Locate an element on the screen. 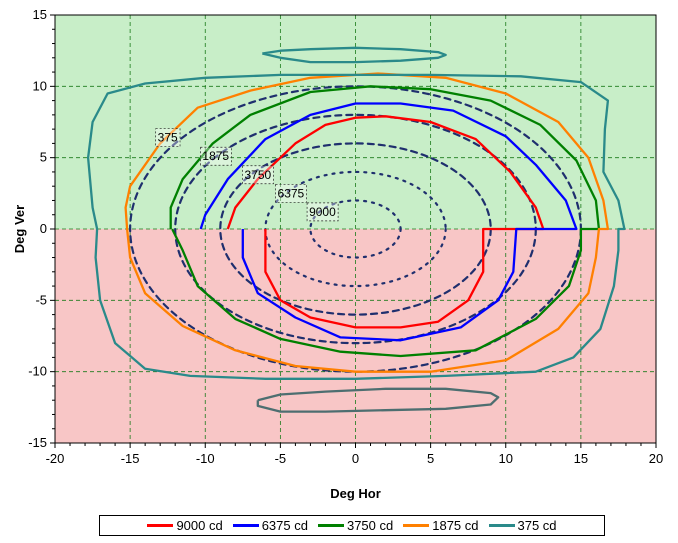 This screenshot has width=678, height=543. legend-item: 6375 cd is located at coordinates (270, 525).